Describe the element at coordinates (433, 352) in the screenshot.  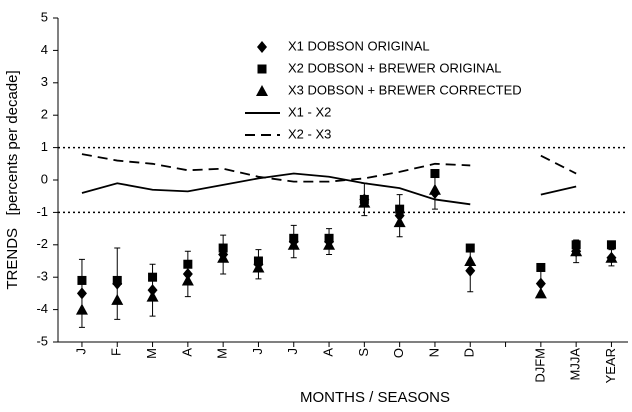
I see `x-tick-label: N` at that location.